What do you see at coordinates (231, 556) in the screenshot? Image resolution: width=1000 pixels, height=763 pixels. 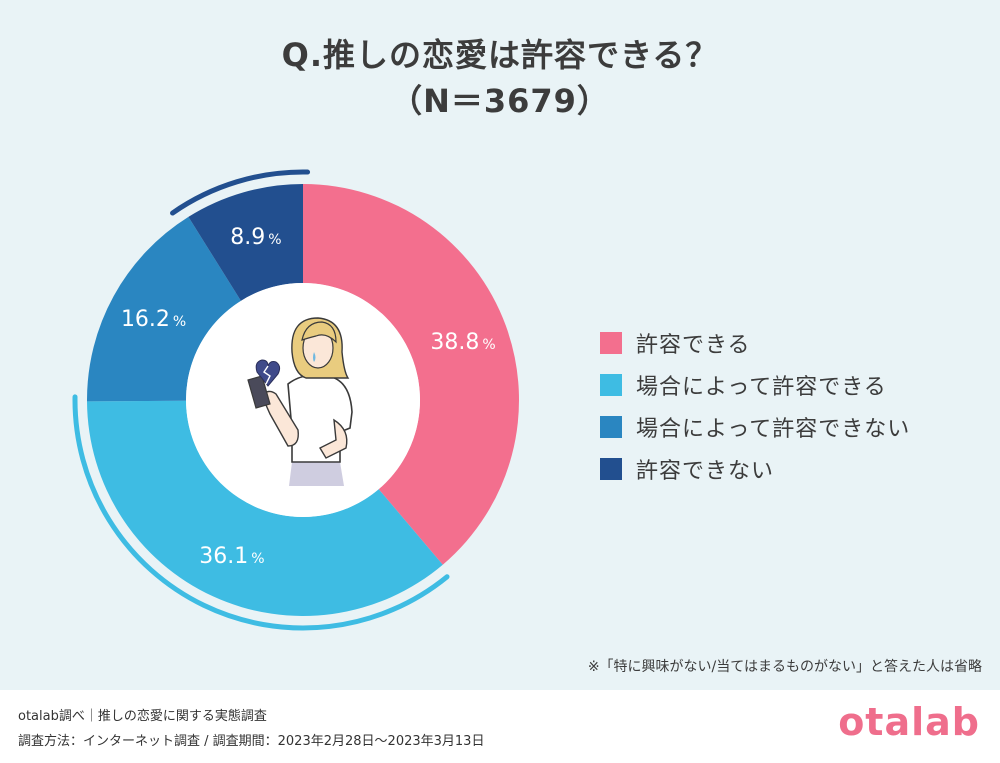 I see `slice-value-label-2: 36.1%` at bounding box center [231, 556].